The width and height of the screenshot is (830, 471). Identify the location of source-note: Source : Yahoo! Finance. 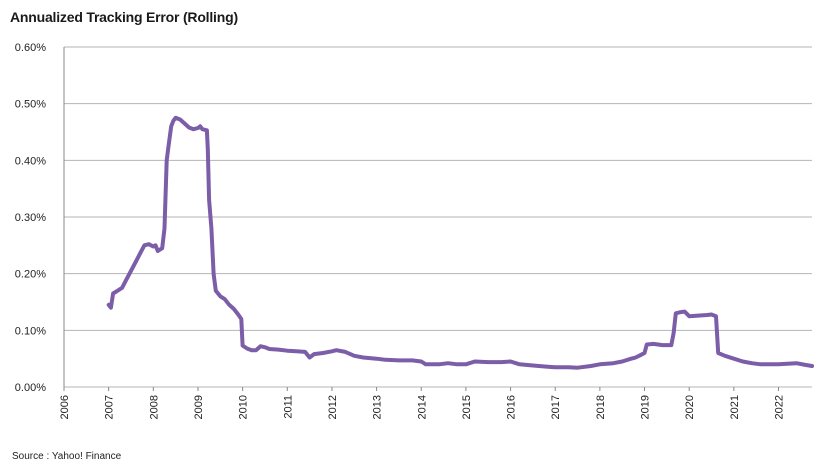
(67, 456).